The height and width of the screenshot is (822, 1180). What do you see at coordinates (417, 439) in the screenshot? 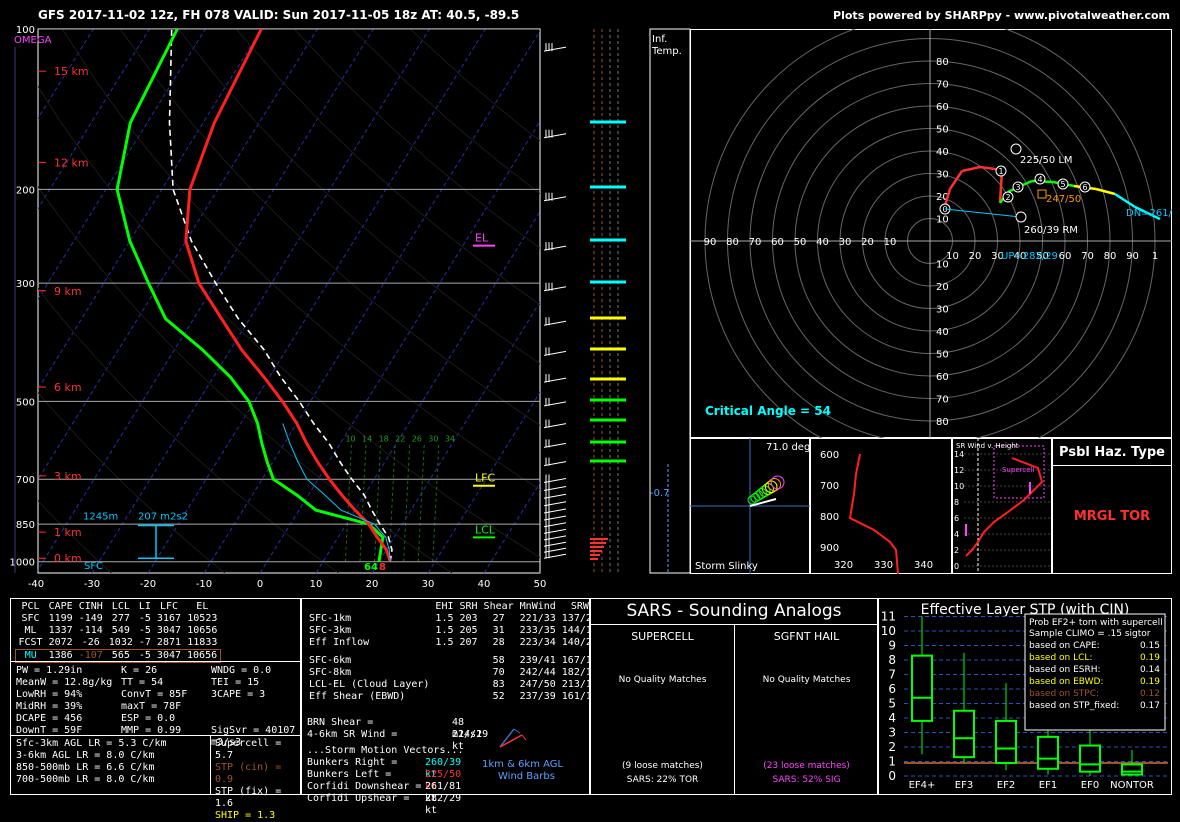
I see `mixing-ratio-label: 26` at bounding box center [417, 439].